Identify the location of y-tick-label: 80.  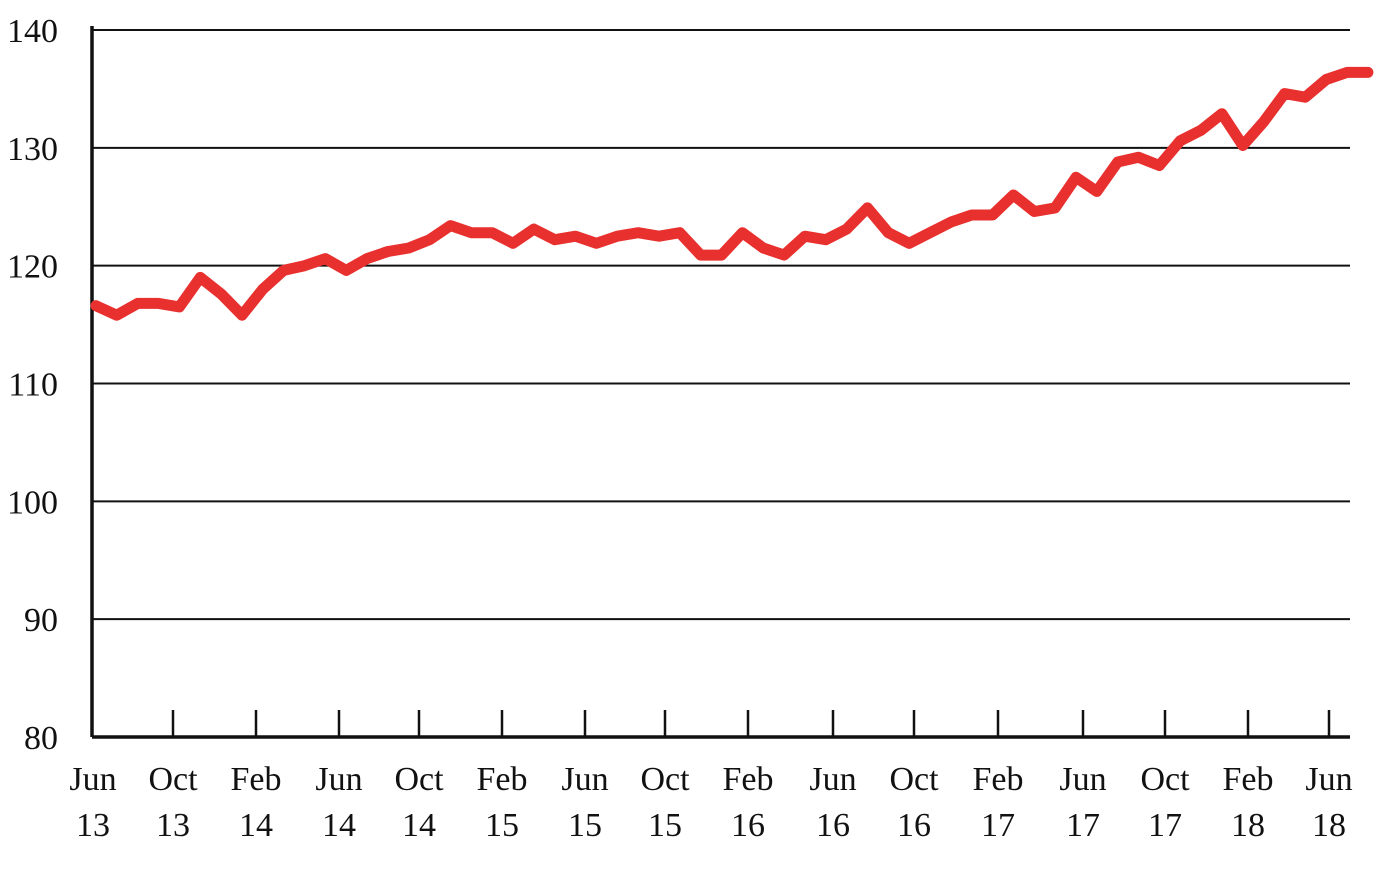
(41, 738).